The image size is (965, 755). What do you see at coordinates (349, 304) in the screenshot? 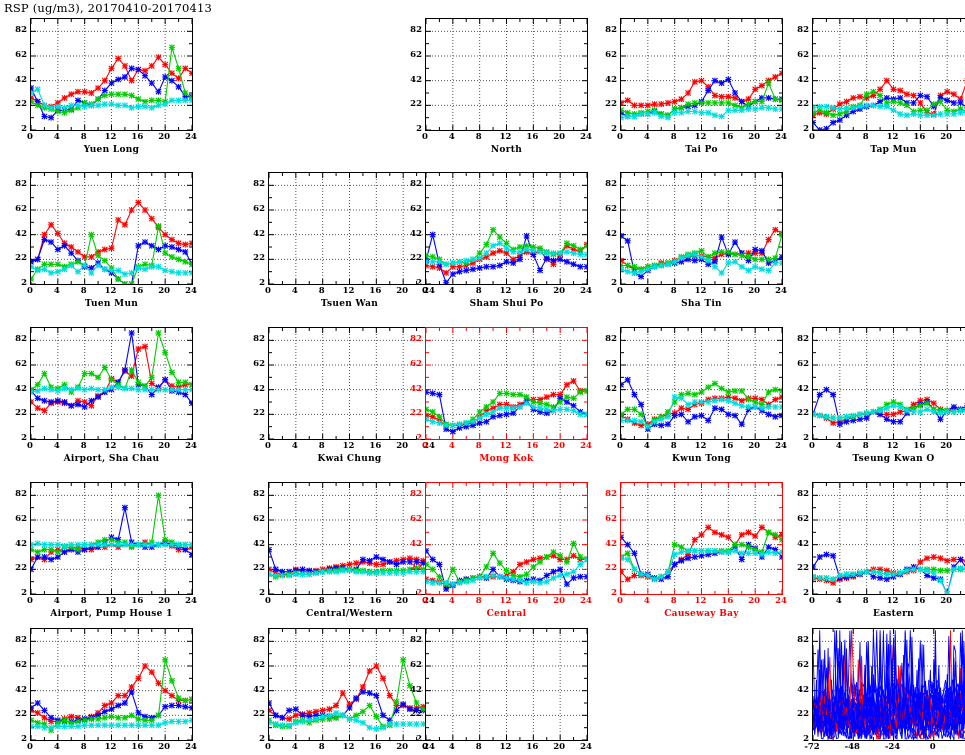
I see `panel-title: Tsuen Wan` at bounding box center [349, 304].